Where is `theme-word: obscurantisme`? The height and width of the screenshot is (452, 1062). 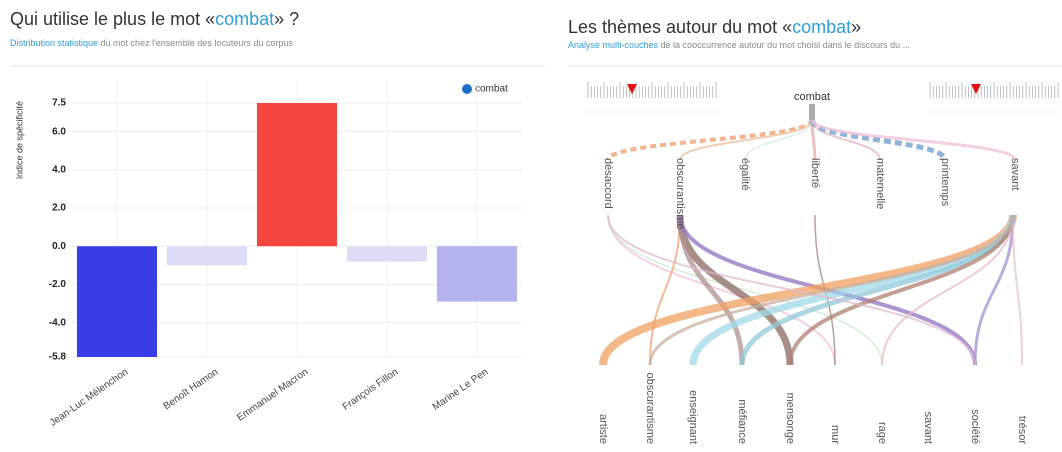 theme-word: obscurantisme is located at coordinates (680, 194).